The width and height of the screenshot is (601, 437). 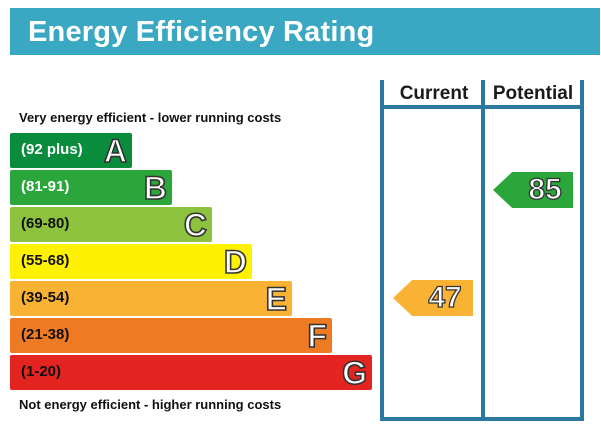 What do you see at coordinates (45, 223) in the screenshot?
I see `band-range-label: (69-80)` at bounding box center [45, 223].